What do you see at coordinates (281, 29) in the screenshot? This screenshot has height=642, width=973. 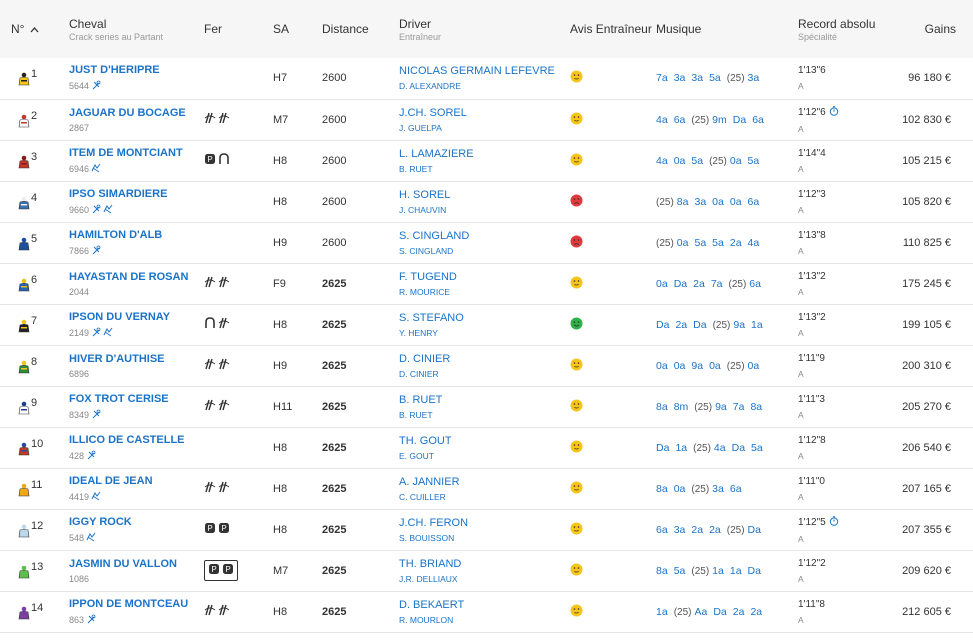 I see `header-sa: SA` at bounding box center [281, 29].